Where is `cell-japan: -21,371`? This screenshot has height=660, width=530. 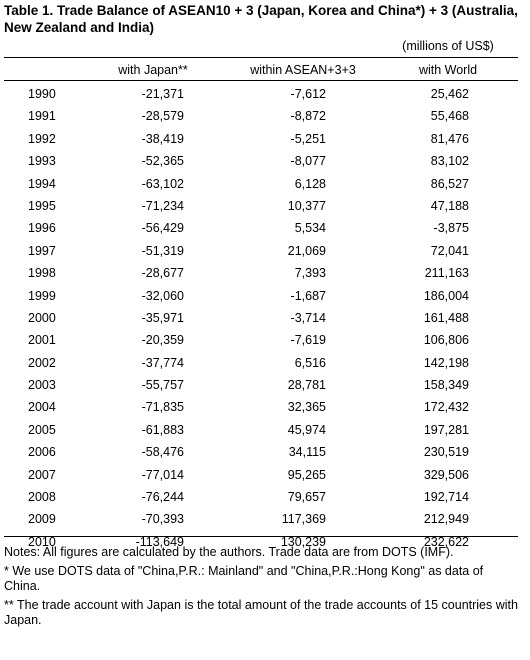 cell-japan: -21,371 is located at coordinates (162, 94).